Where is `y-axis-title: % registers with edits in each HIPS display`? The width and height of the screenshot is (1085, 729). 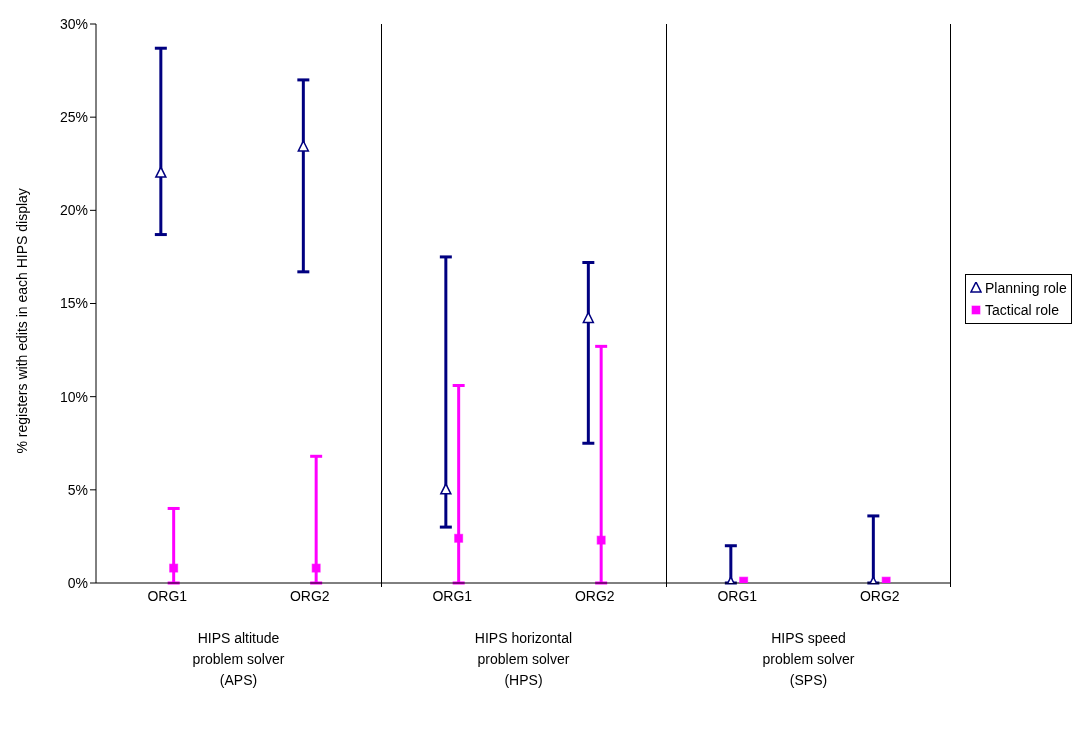 y-axis-title: % registers with edits in each HIPS display is located at coordinates (21, 321).